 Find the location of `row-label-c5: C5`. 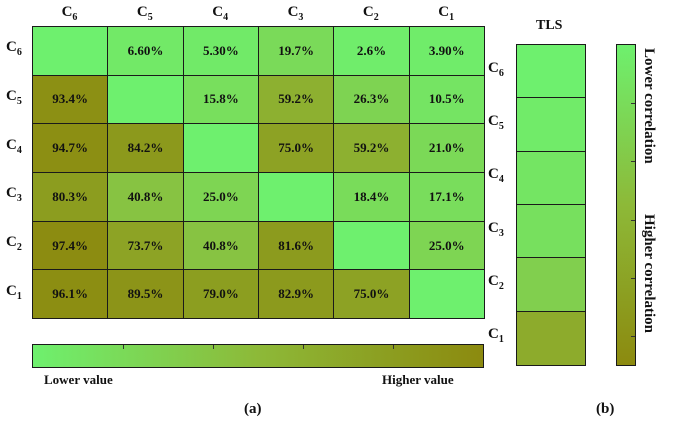

row-label-c5: C5 is located at coordinates (14, 97).